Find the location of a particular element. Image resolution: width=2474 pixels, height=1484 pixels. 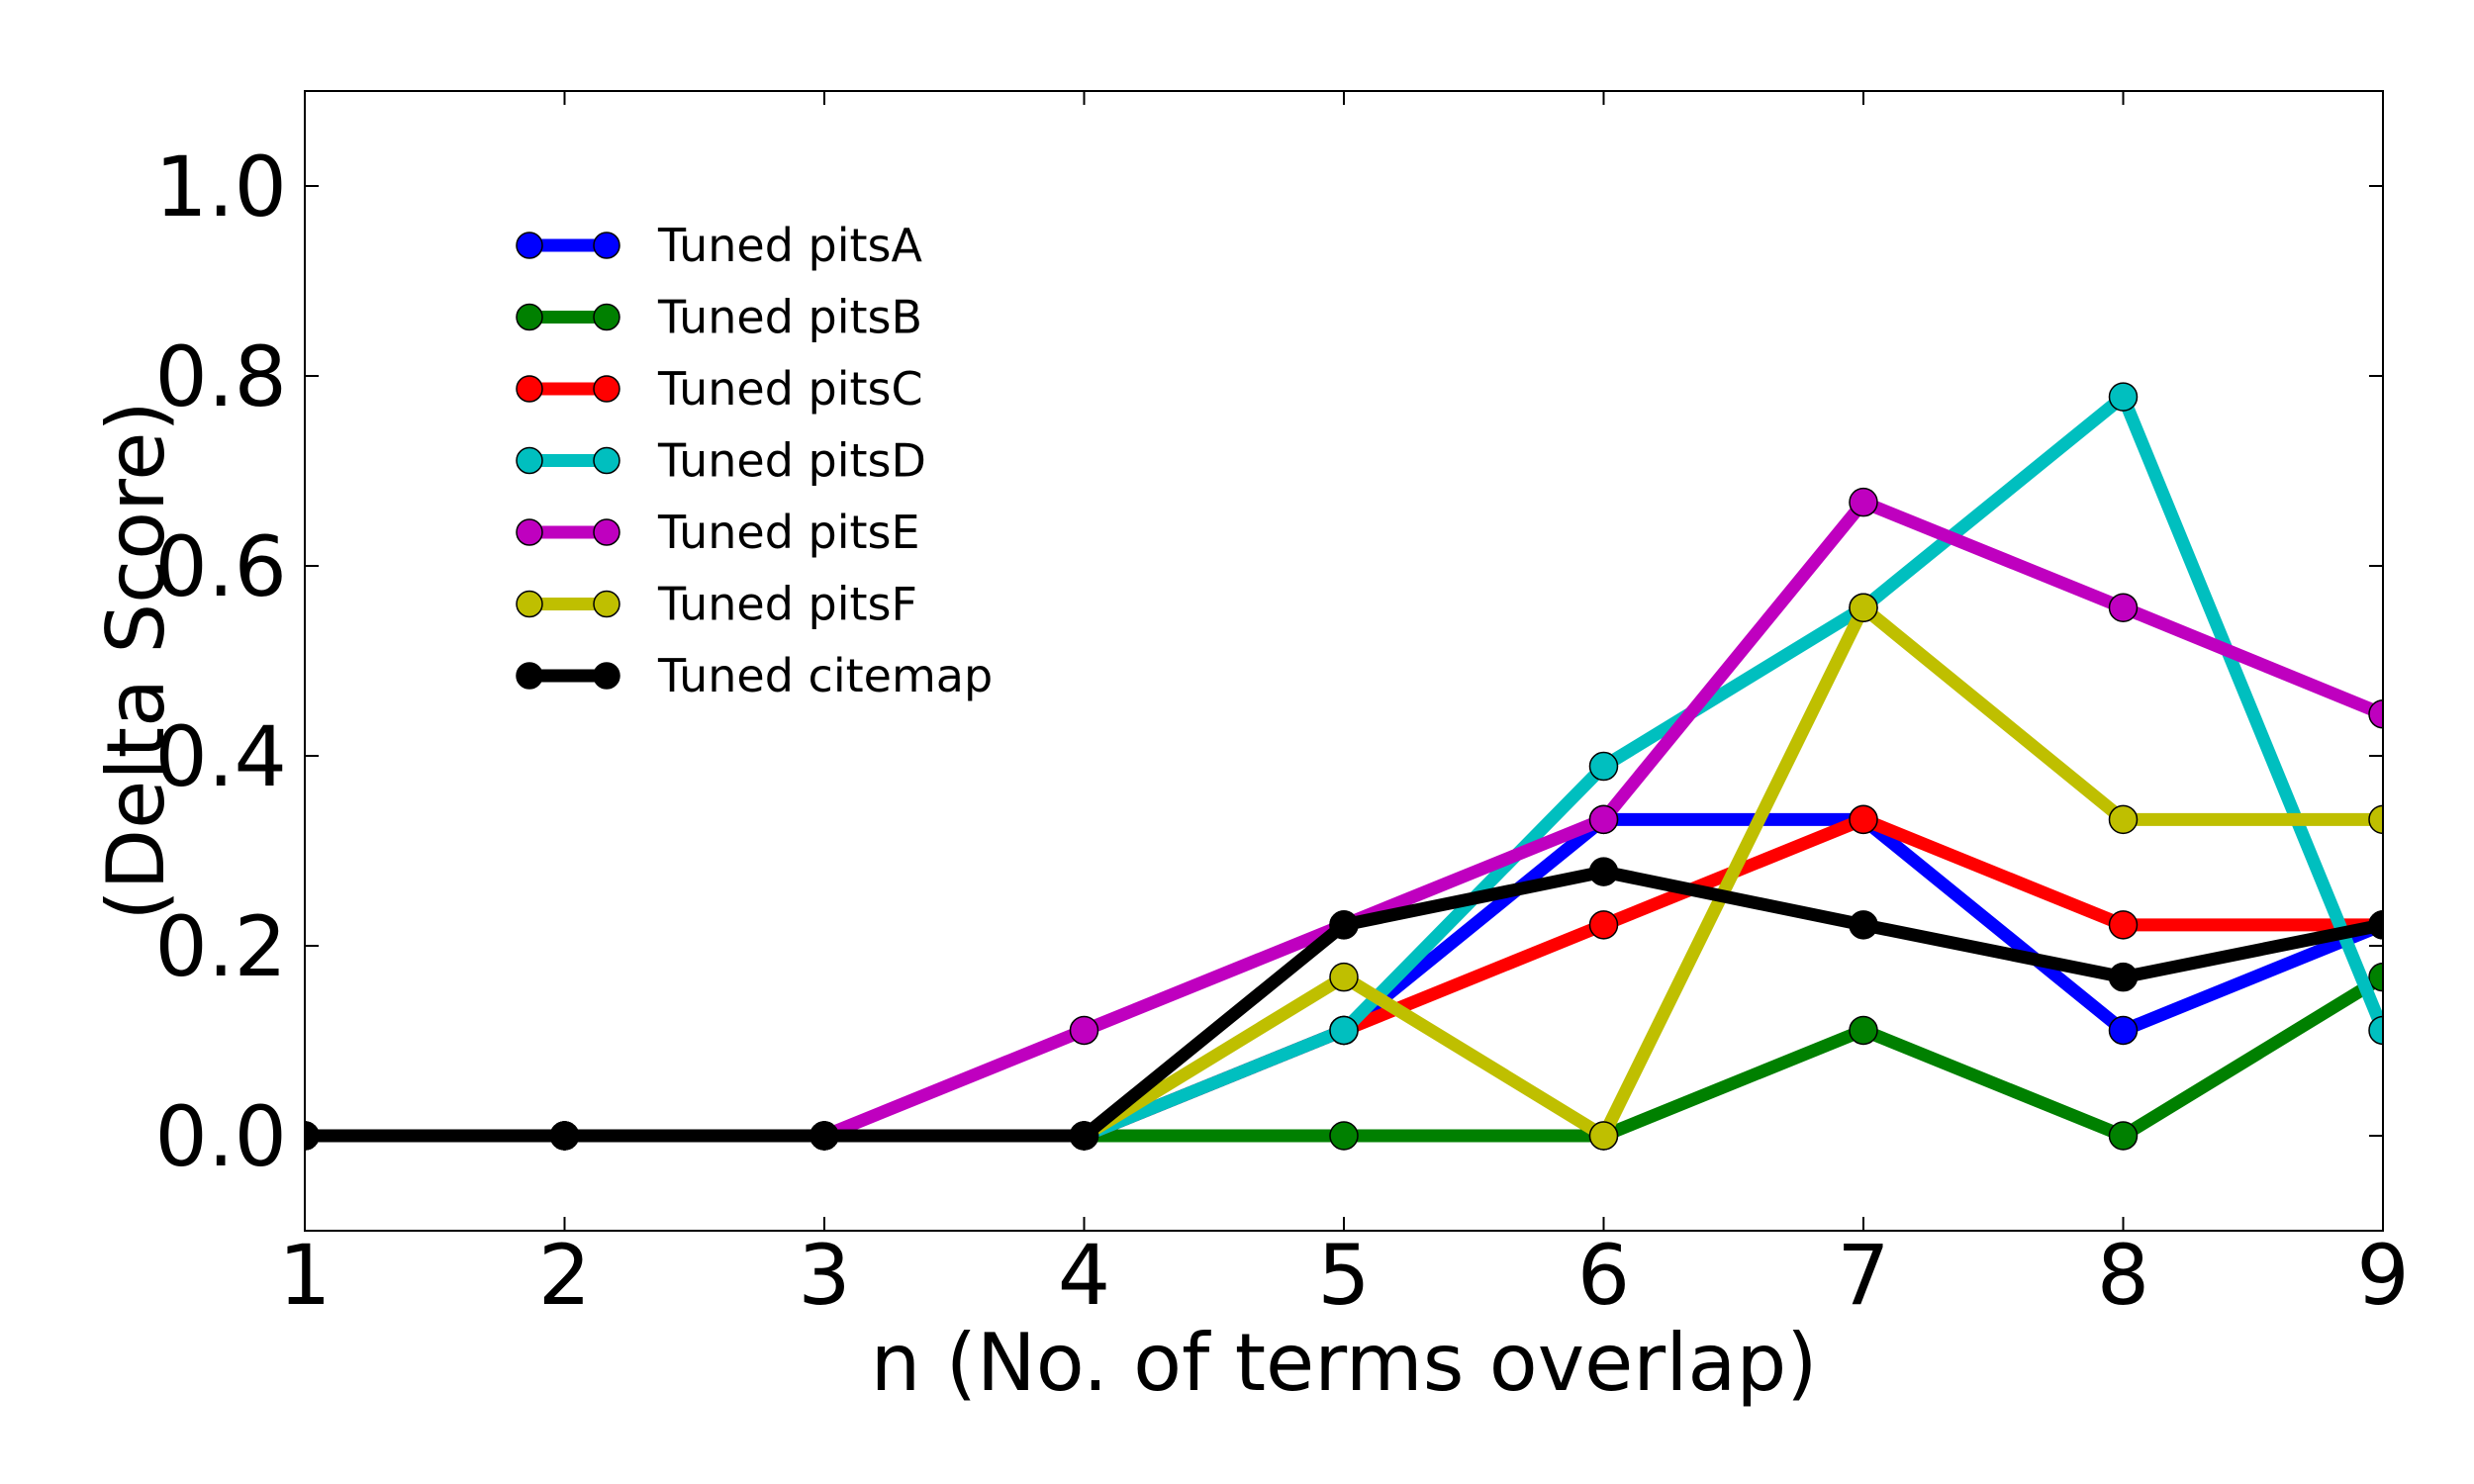

legend-label: Tuned pitsF is located at coordinates (787, 604).